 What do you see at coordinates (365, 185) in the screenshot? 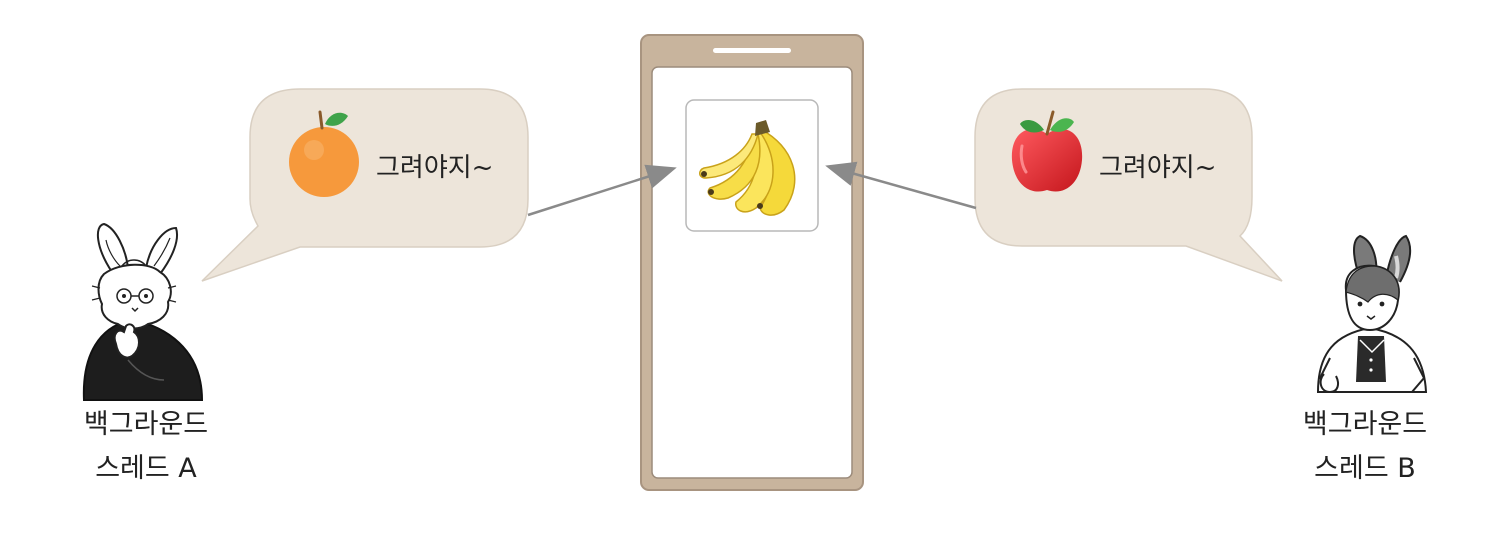
I see `speech-bubble-a` at bounding box center [365, 185].